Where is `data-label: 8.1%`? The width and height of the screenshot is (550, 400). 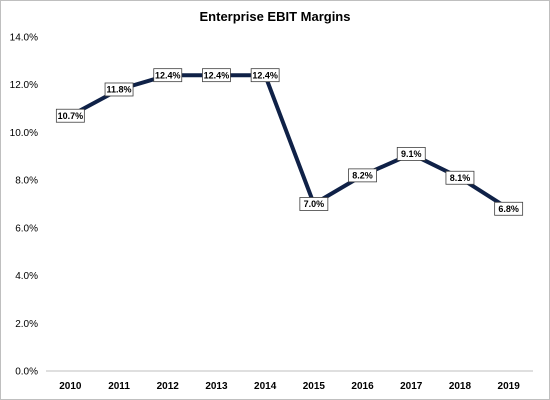 data-label: 8.1% is located at coordinates (460, 177).